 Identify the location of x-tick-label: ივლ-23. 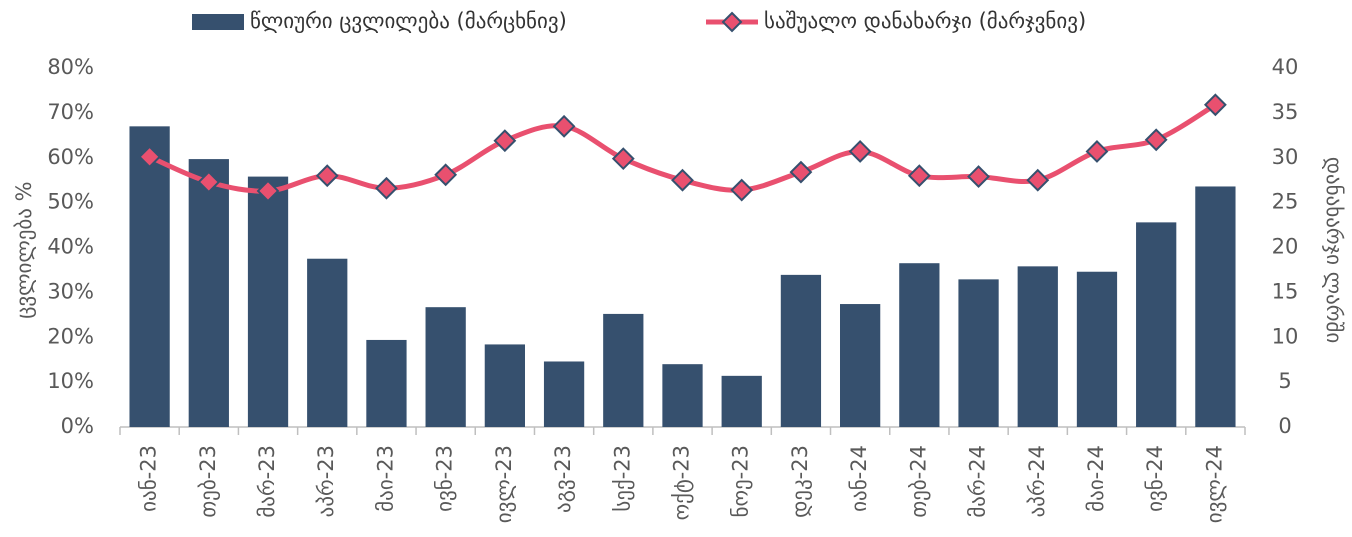
(504, 484).